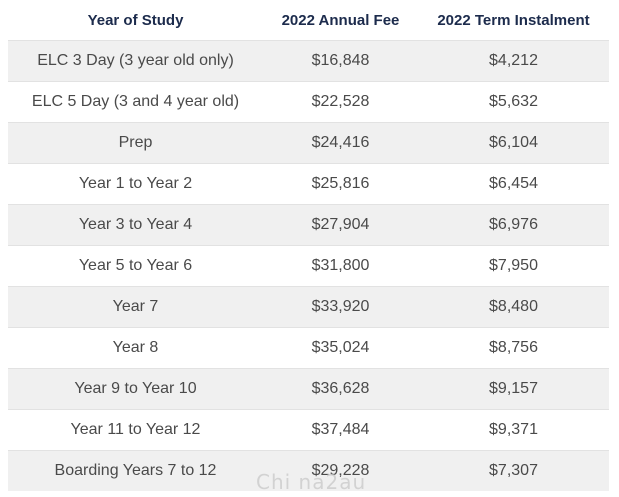 The width and height of the screenshot is (619, 497). I want to click on year-of-study-cell: Prep, so click(135, 142).